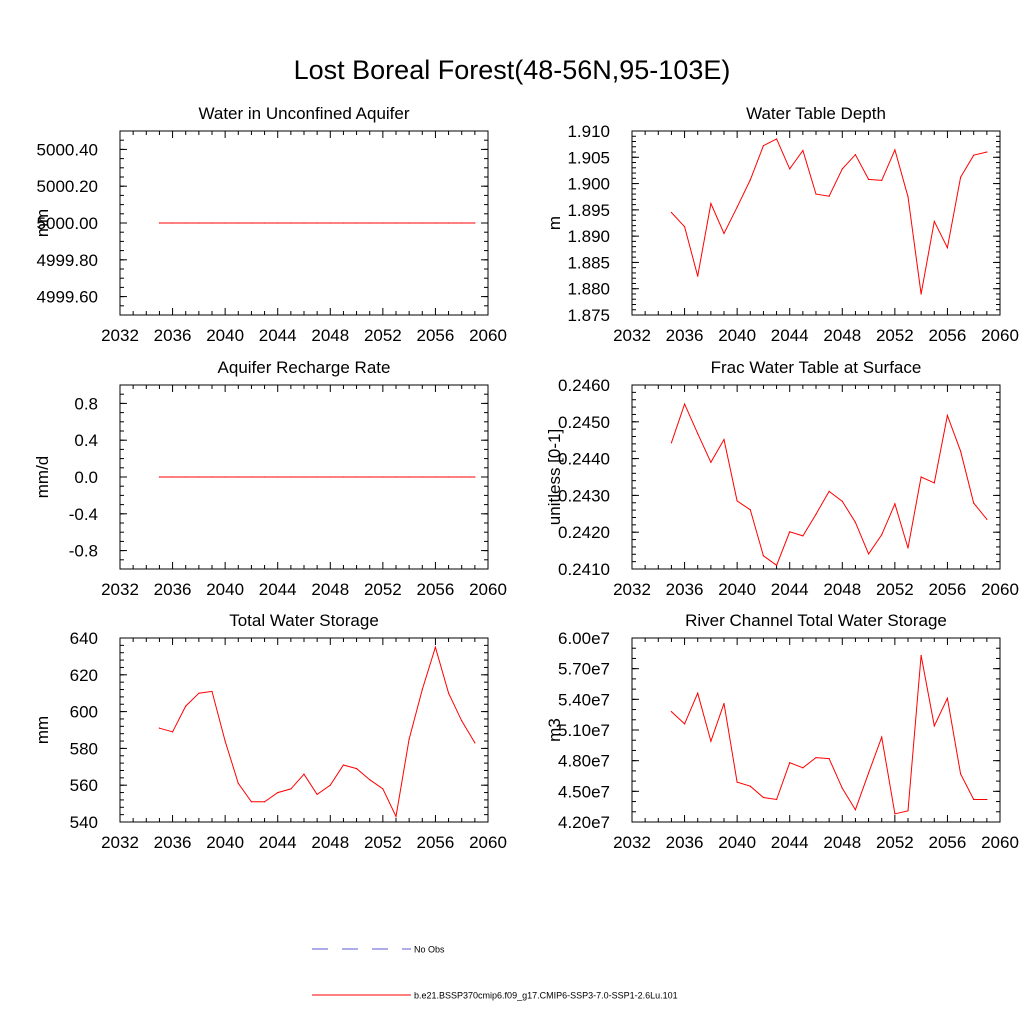 This screenshot has width=1024, height=1024. Describe the element at coordinates (84, 785) in the screenshot. I see `y-tick-label: 560` at that location.